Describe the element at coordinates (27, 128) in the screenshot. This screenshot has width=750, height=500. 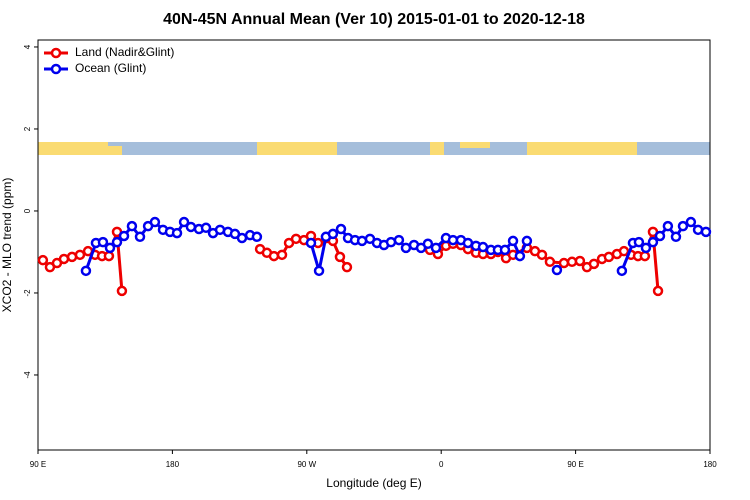
I see `y-tick-label: 2` at that location.